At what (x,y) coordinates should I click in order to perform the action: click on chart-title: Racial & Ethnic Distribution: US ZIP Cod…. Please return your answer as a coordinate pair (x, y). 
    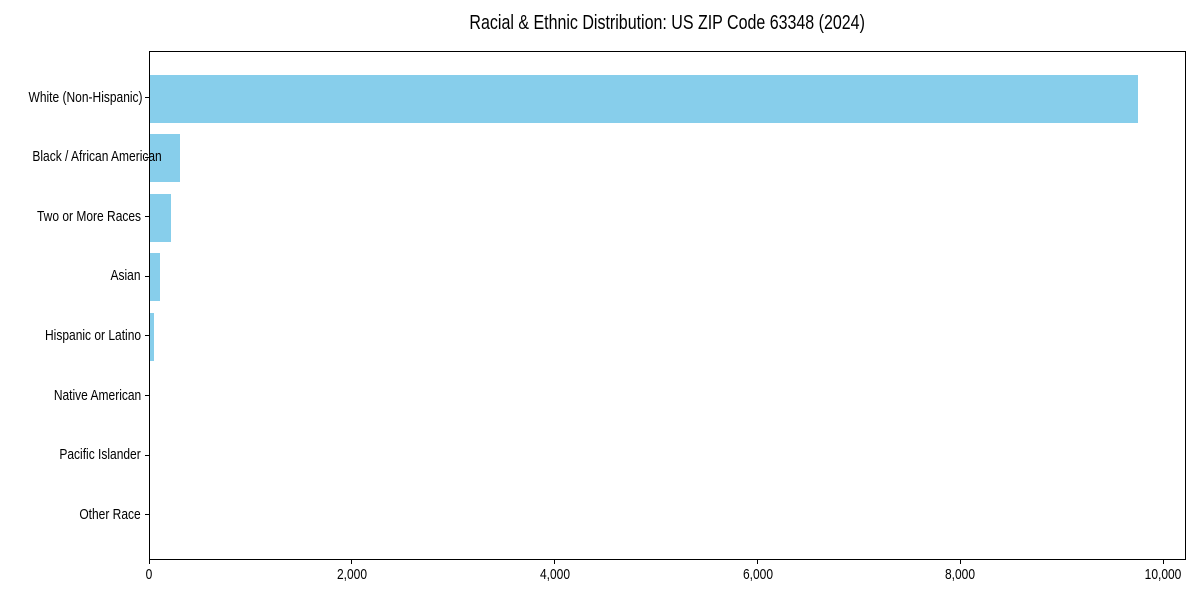
    Looking at the image, I should click on (667, 23).